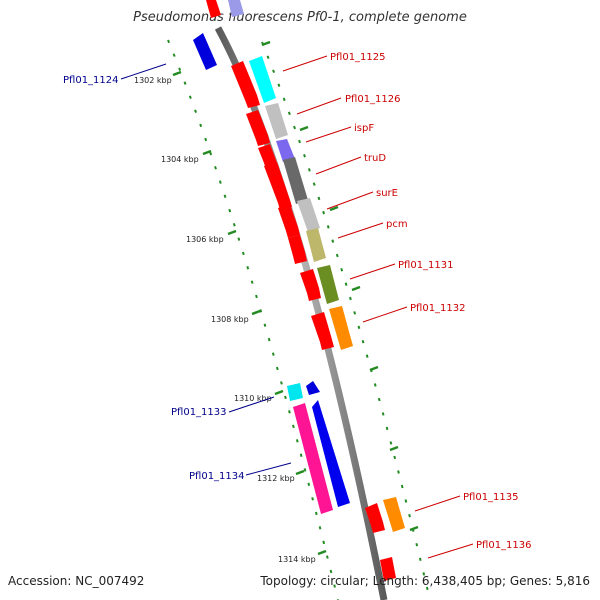 Image resolution: width=600 pixels, height=600 pixels. I want to click on scale-label: 1304 kbp, so click(180, 159).